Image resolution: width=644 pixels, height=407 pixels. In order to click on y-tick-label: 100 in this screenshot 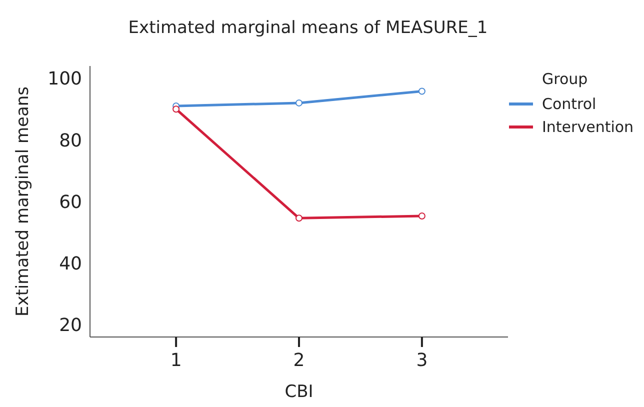, I will do `click(65, 79)`.